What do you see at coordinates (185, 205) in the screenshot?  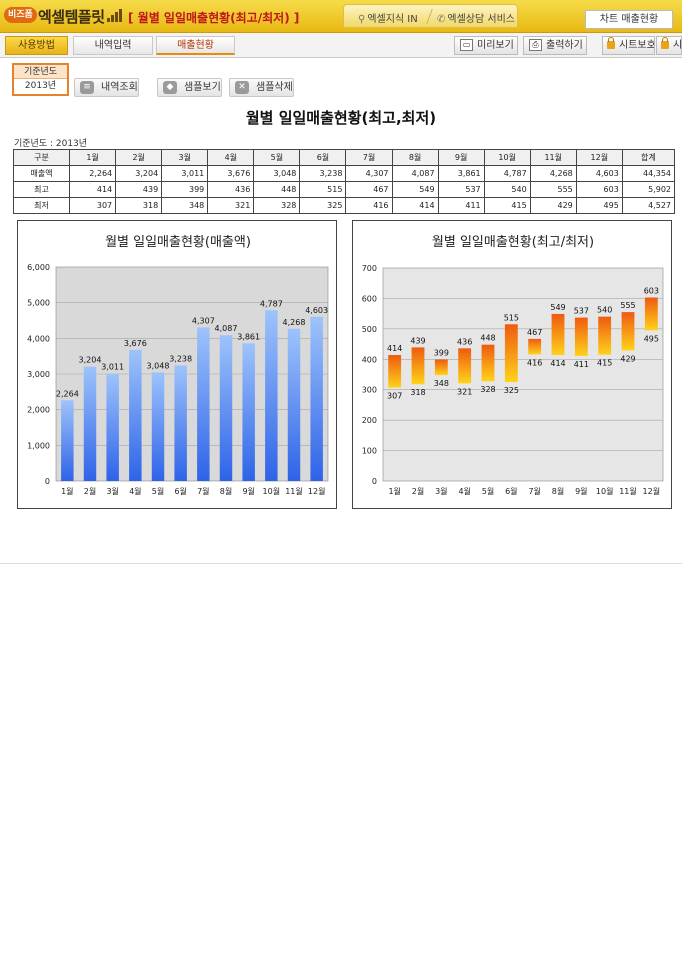 I see `table-cell: 348` at bounding box center [185, 205].